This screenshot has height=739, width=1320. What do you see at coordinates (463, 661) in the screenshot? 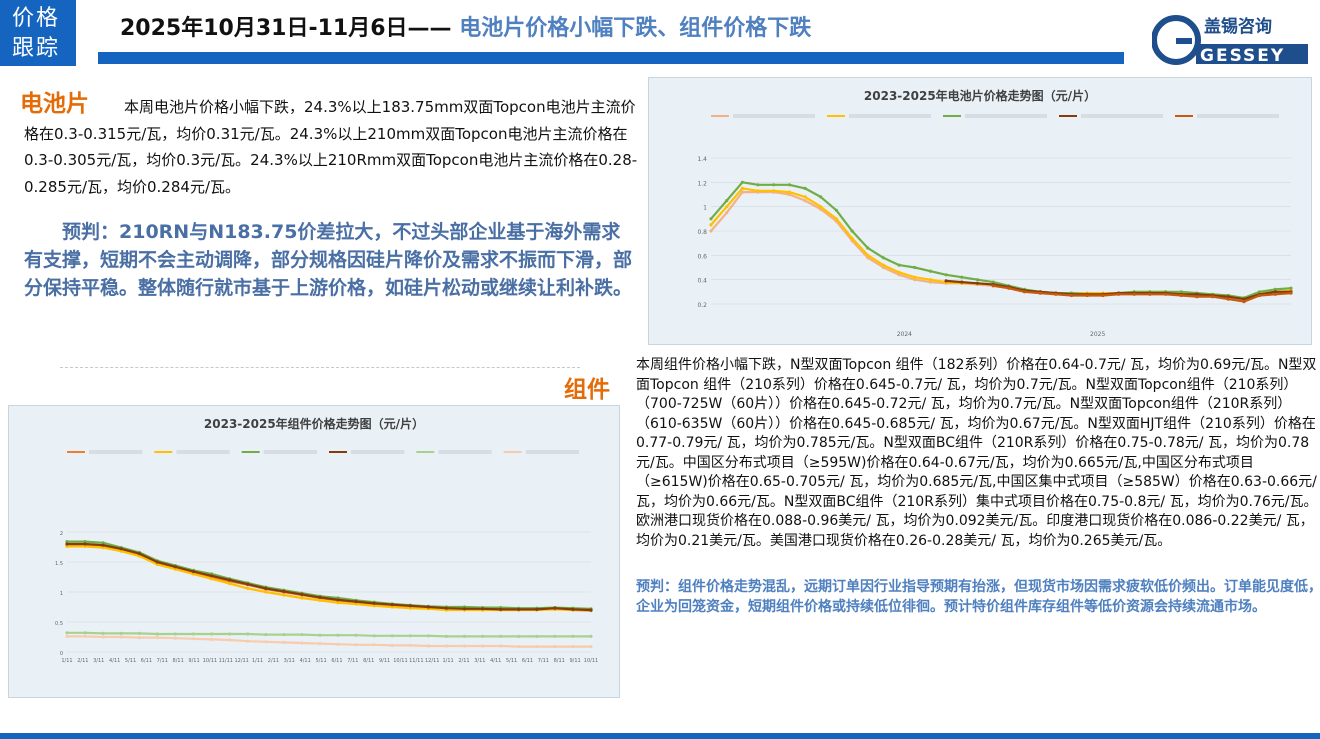
I see `x-tick-label: 2/11` at bounding box center [463, 661].